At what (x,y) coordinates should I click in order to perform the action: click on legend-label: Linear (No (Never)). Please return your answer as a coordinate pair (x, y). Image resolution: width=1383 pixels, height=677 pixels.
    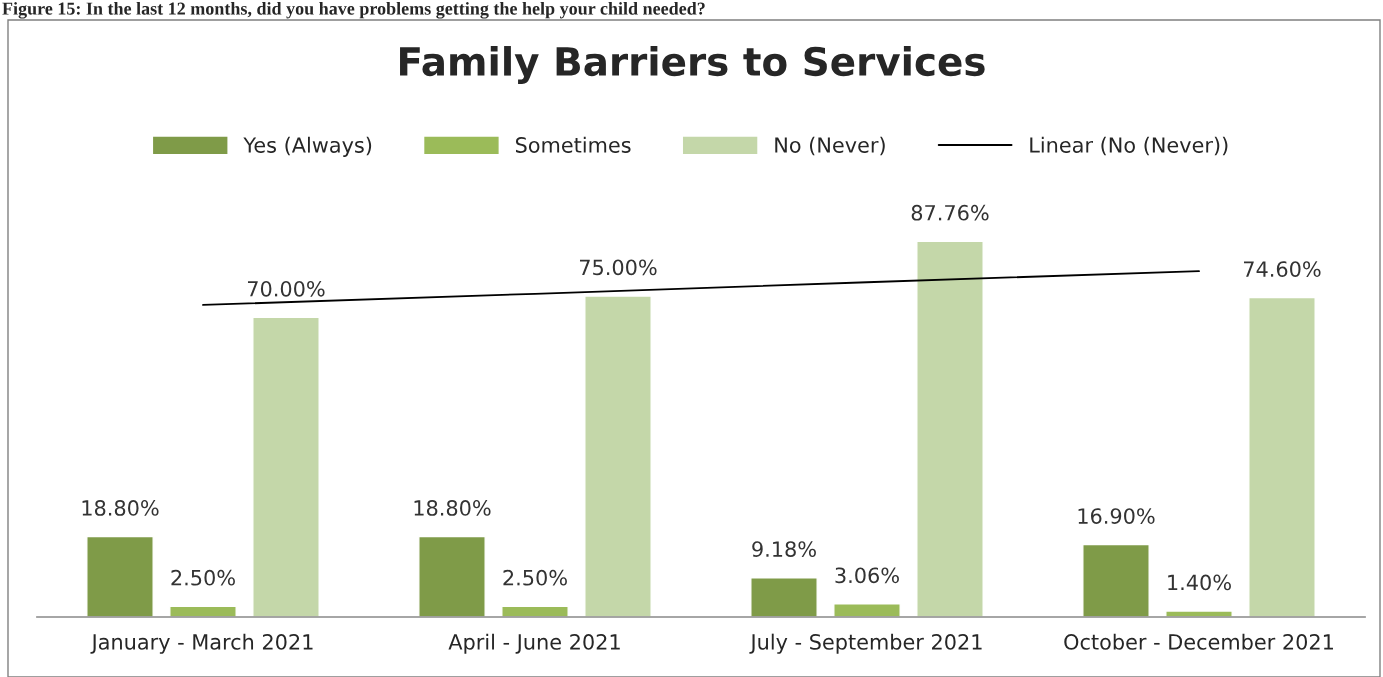
    Looking at the image, I should click on (1129, 146).